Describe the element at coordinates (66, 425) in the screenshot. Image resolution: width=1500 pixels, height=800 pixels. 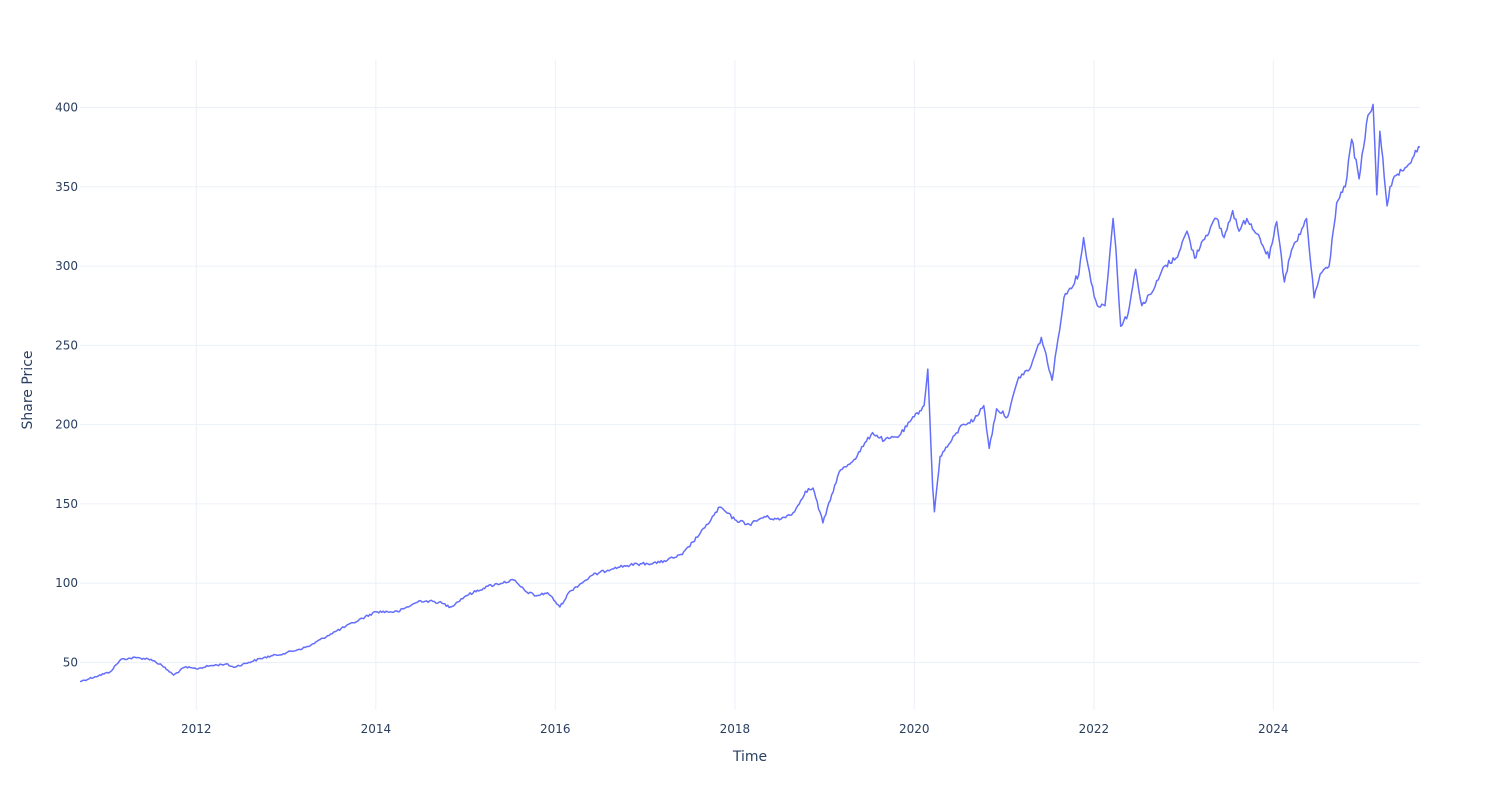
I see `y-tick-label: 200` at that location.